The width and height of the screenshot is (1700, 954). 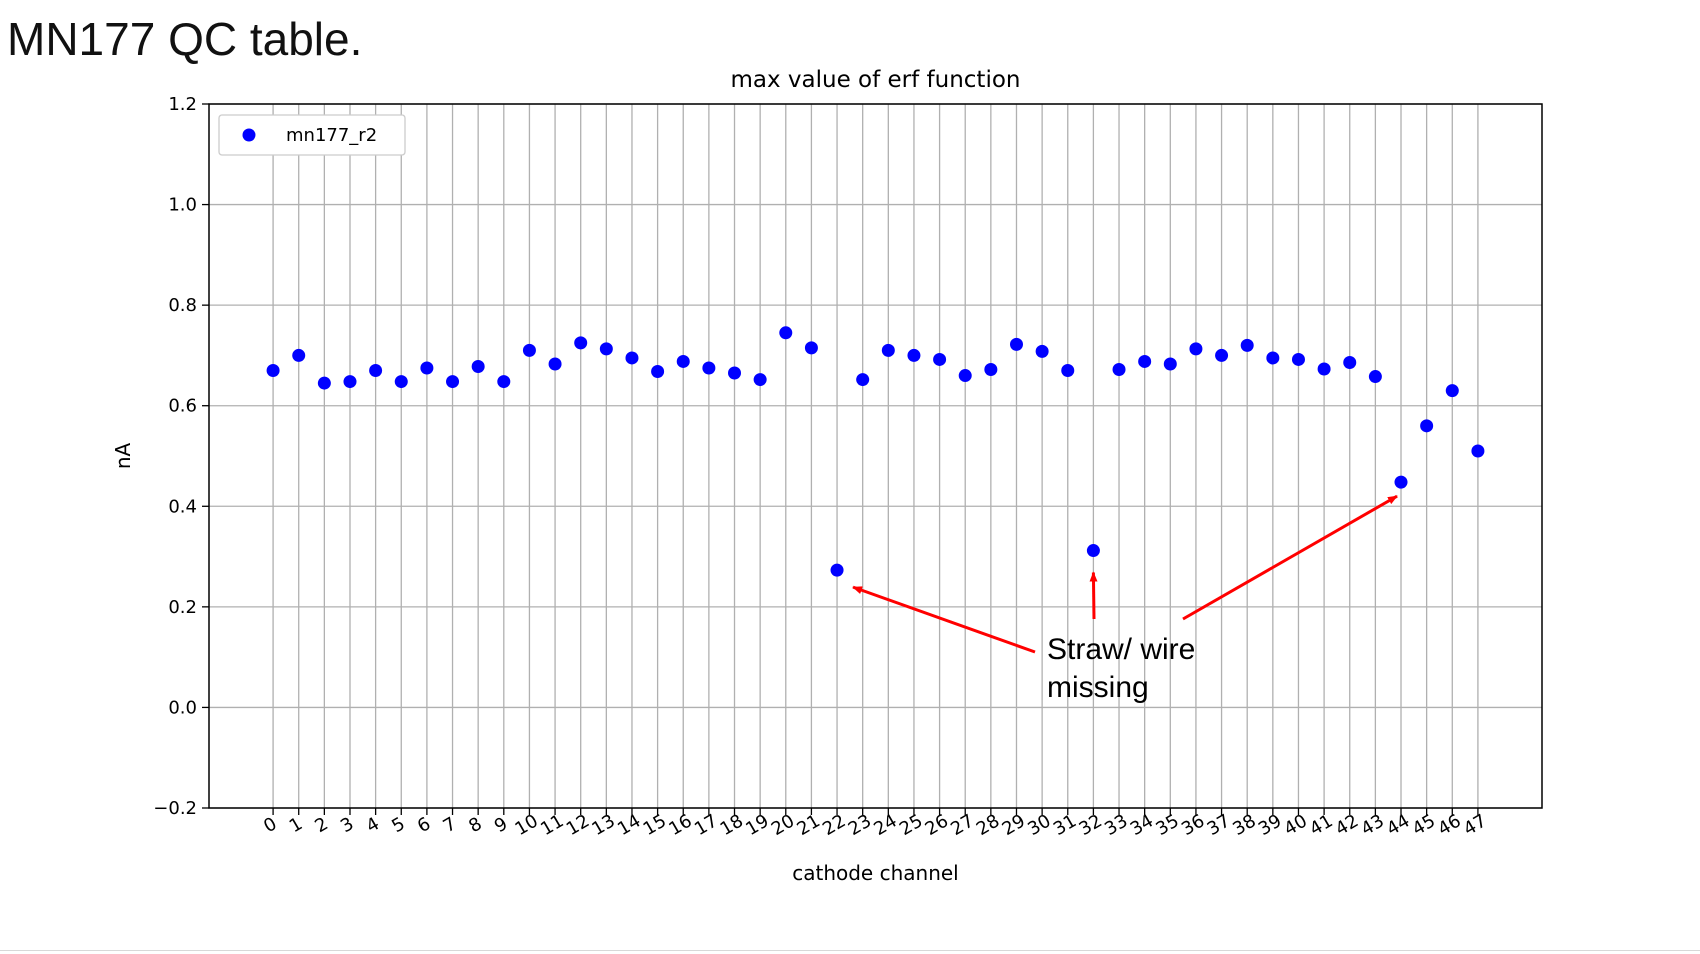 I want to click on y-tick-label: 0.2, so click(x=182, y=607).